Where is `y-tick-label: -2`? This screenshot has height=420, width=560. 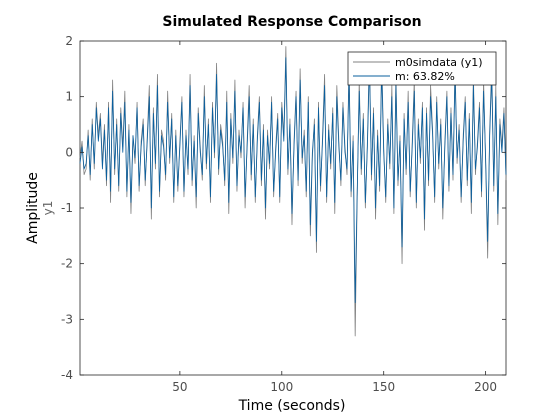
y-tick-label: -2 is located at coordinates (67, 264).